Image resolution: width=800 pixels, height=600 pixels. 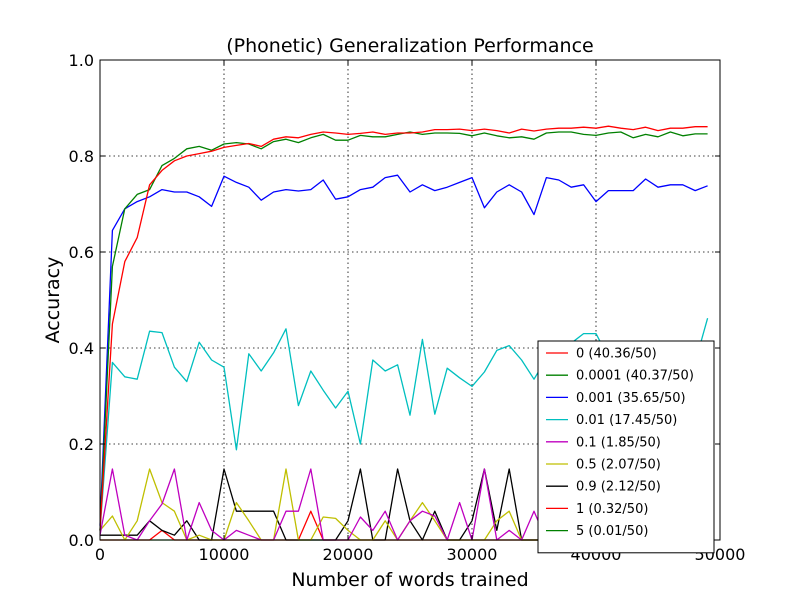 I want to click on y-tick-label: 0.8, so click(x=81, y=156).